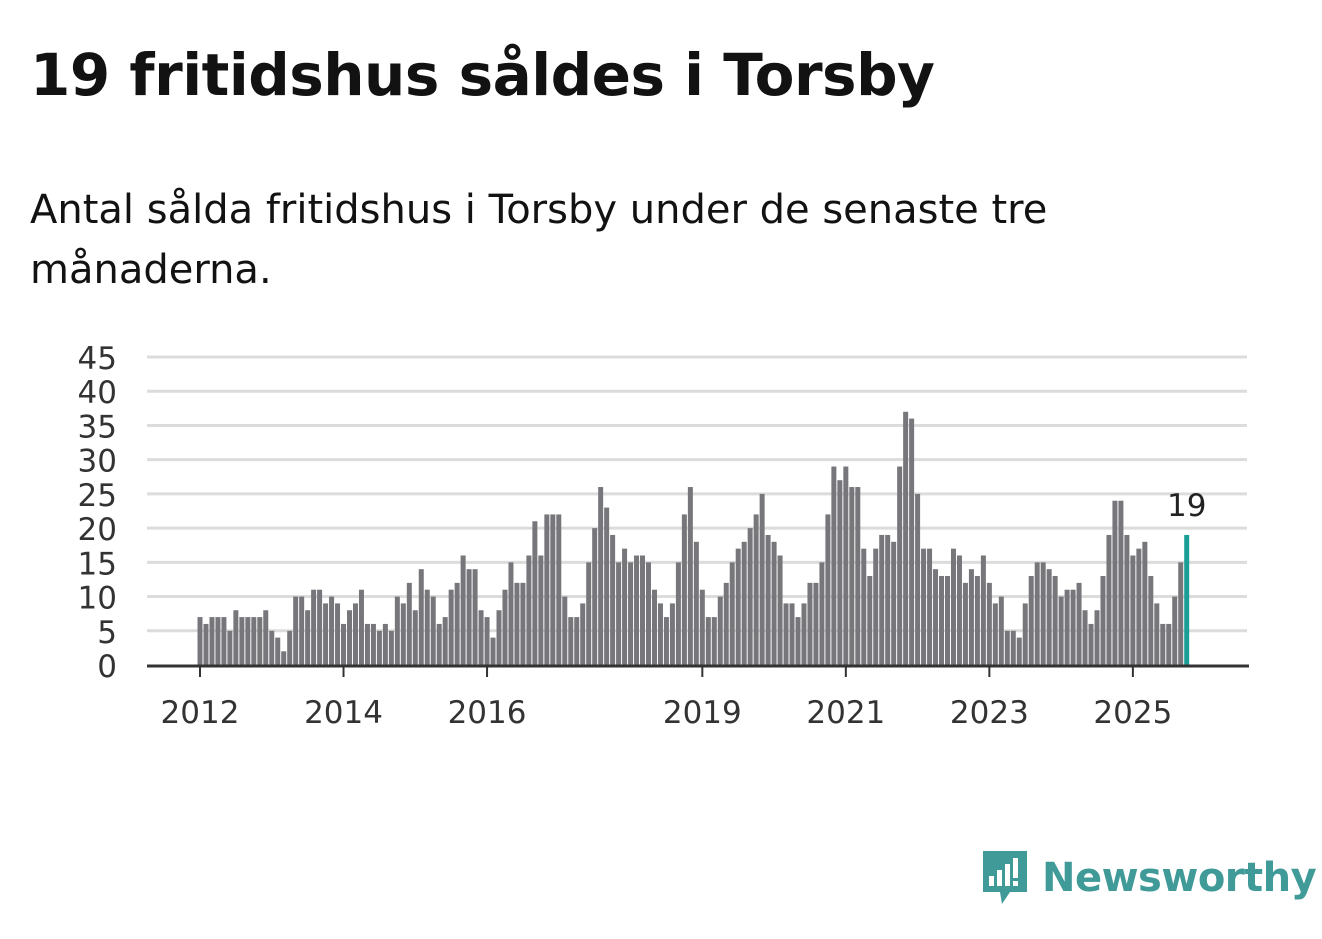  What do you see at coordinates (698, 697) in the screenshot?
I see `x-axis: 2012 2014 2016 2019 2021 2023 2025` at bounding box center [698, 697].